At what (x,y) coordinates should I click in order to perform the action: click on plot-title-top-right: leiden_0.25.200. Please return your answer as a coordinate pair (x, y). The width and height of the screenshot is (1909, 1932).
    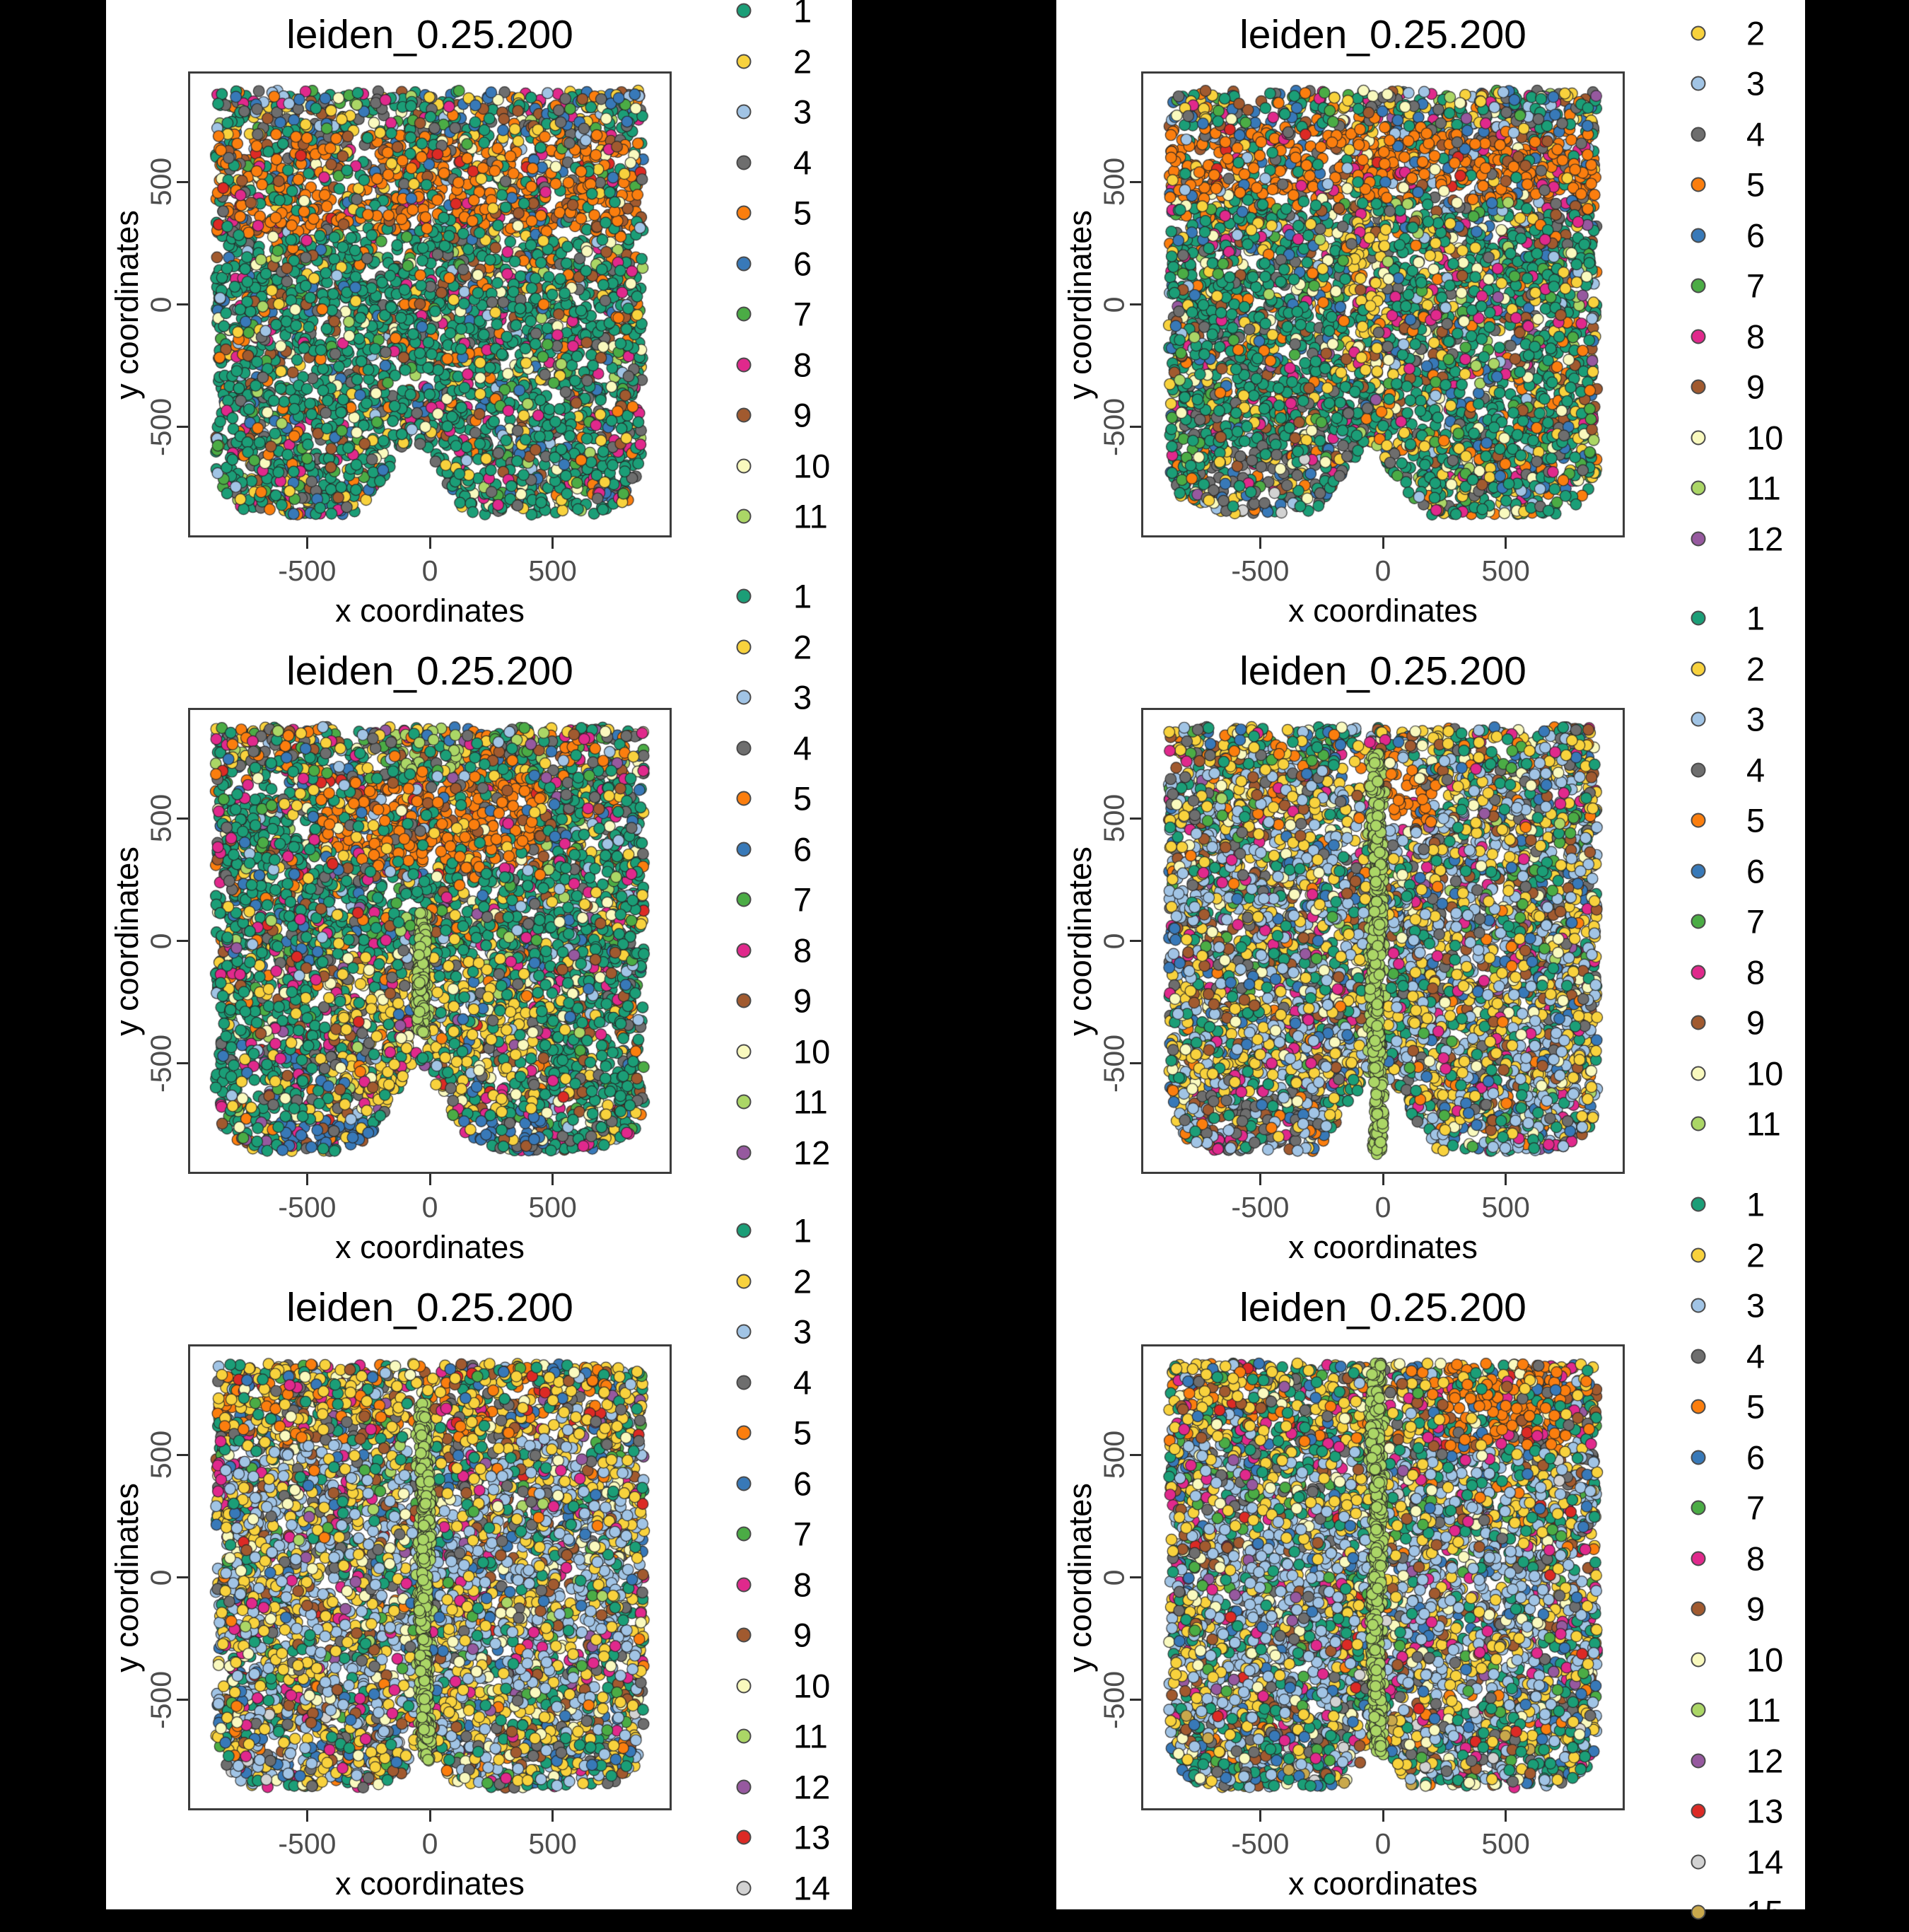
    Looking at the image, I should click on (1382, 34).